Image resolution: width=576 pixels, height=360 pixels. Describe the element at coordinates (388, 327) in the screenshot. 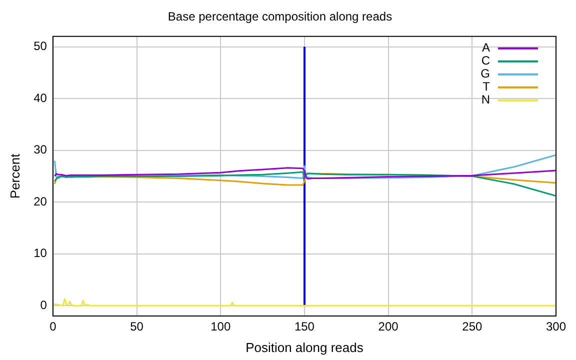

I see `x-tick-label: 200` at that location.